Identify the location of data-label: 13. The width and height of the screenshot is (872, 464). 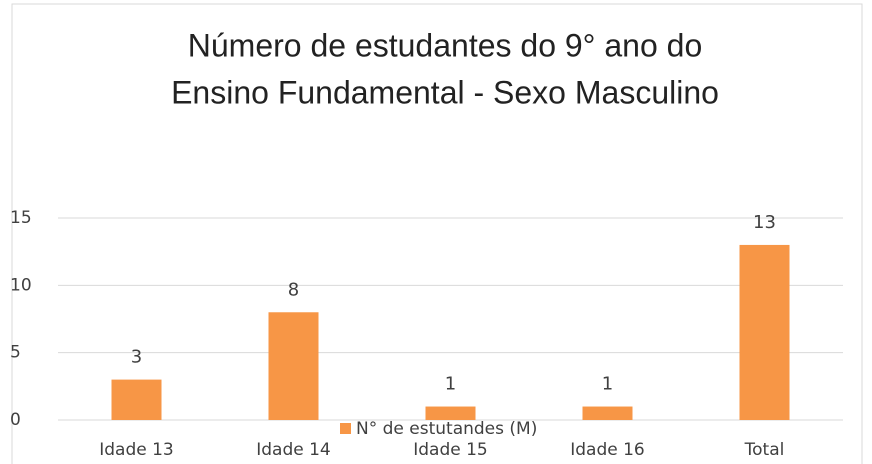
(764, 222).